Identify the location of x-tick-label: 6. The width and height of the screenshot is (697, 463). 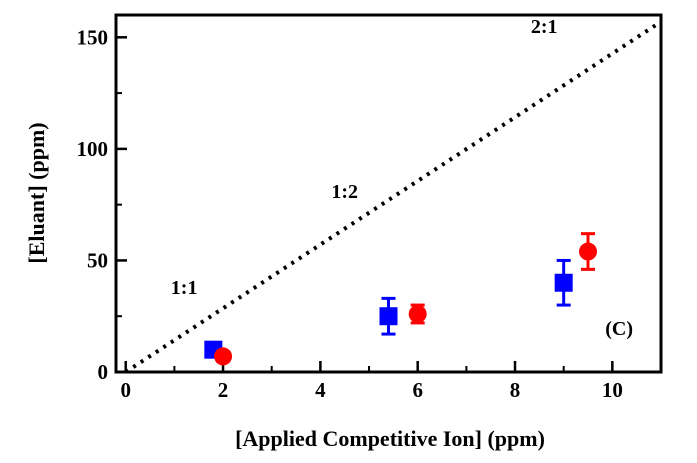
(417, 390).